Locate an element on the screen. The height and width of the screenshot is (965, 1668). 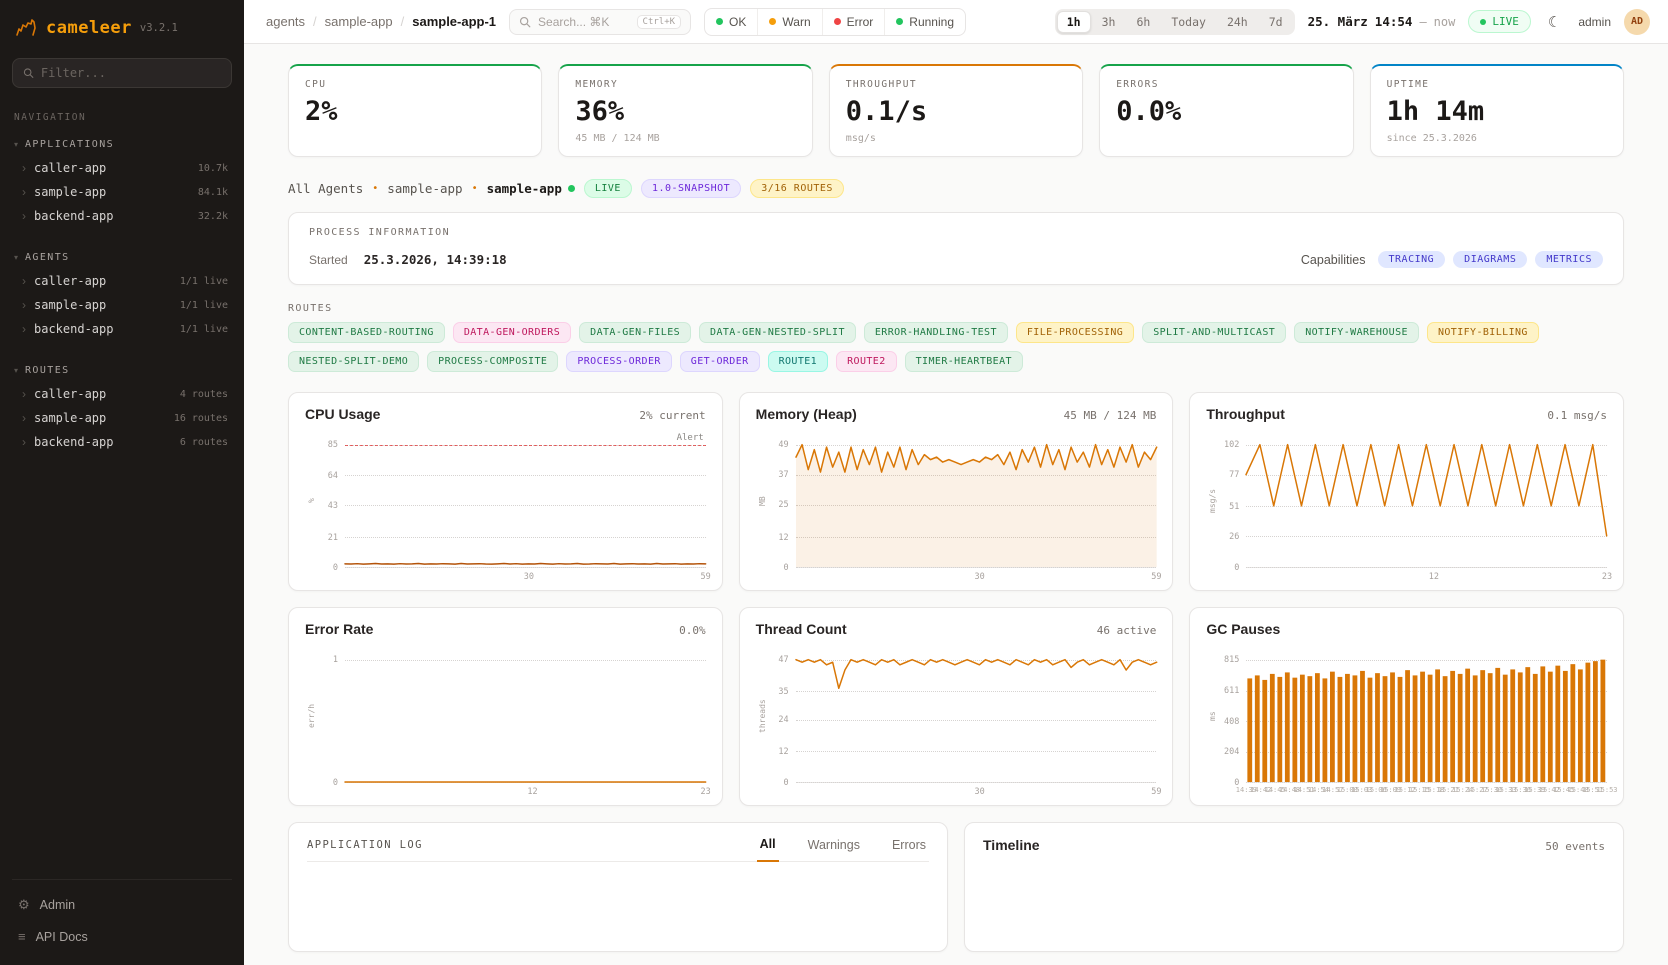
route-chip-timer-heartbeat: TIMER-HEARTBEAT is located at coordinates (963, 362).